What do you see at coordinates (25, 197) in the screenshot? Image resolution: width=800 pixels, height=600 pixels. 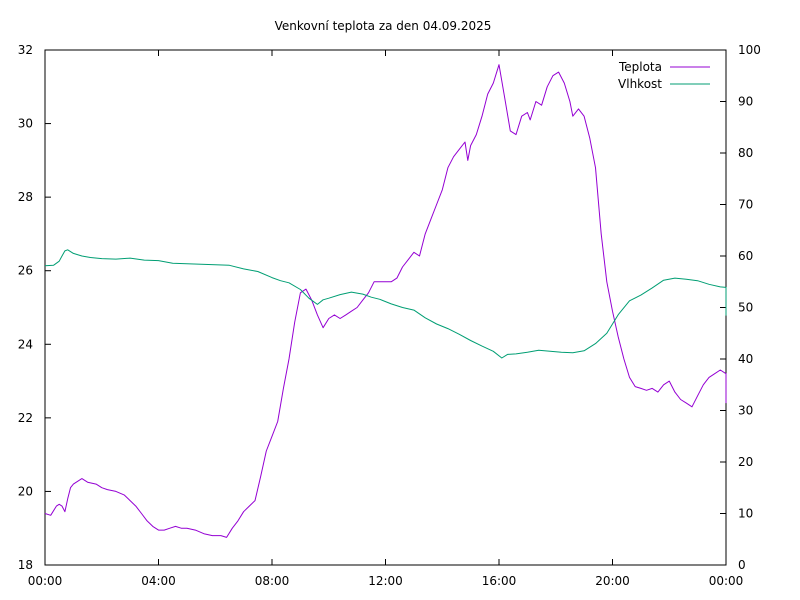 I see `y-left-tick-label: 28` at bounding box center [25, 197].